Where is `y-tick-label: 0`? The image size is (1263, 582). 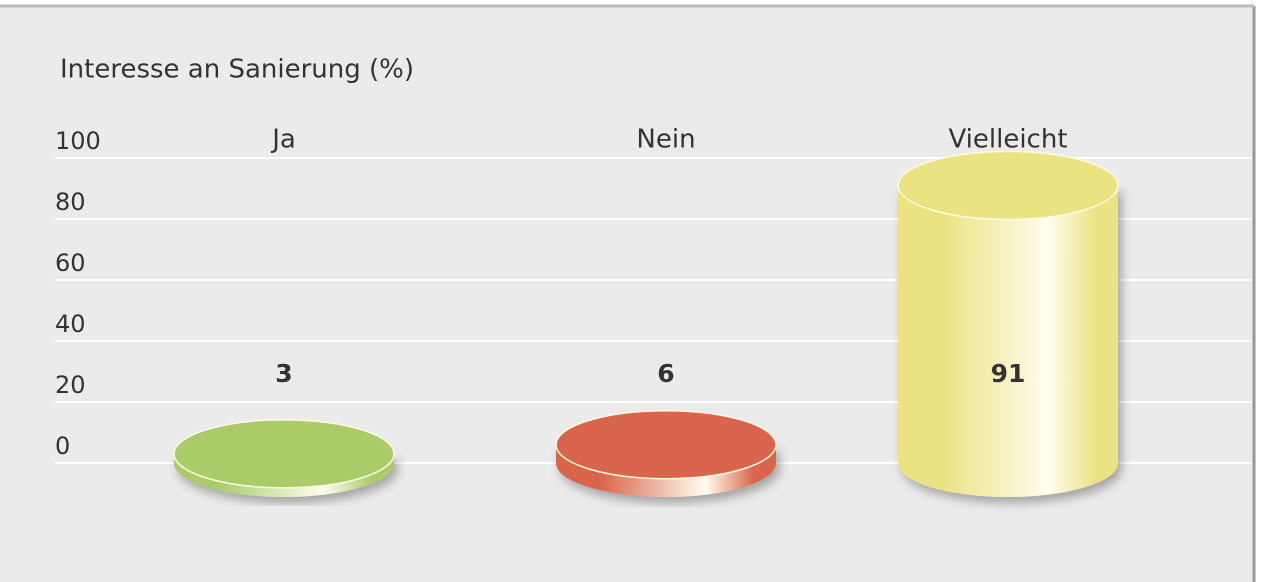
y-tick-label: 0 is located at coordinates (62, 446).